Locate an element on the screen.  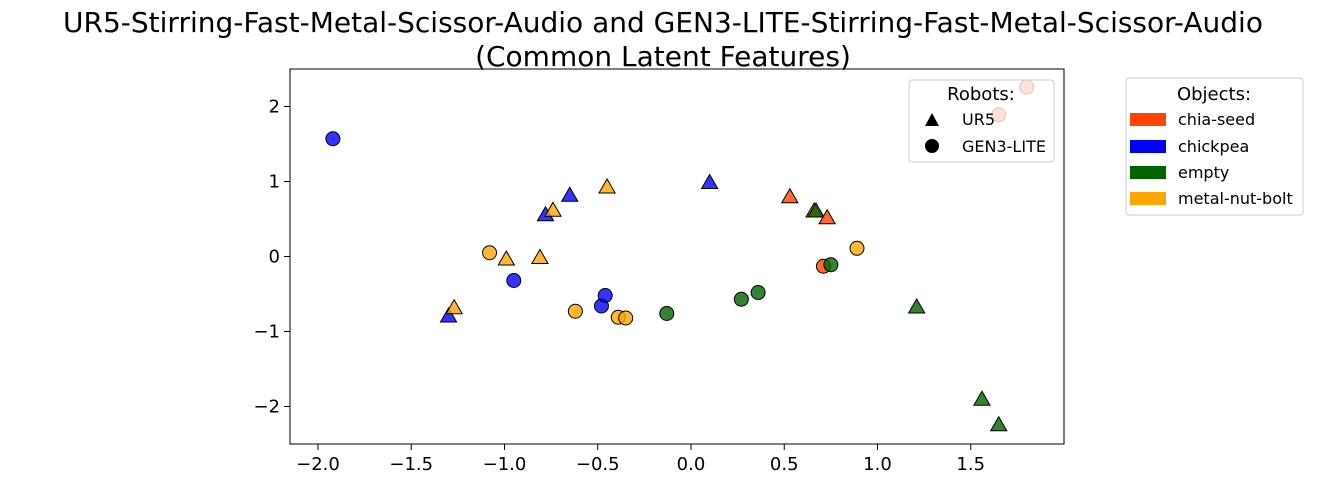
objects-legend-box is located at coordinates (1214, 146).